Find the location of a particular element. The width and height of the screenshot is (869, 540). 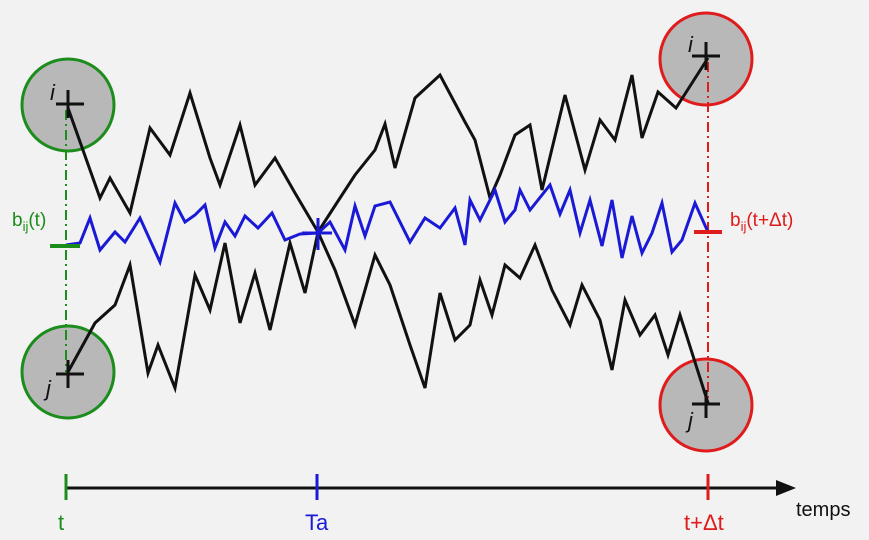

particle-j-start-cross is located at coordinates (70, 374).